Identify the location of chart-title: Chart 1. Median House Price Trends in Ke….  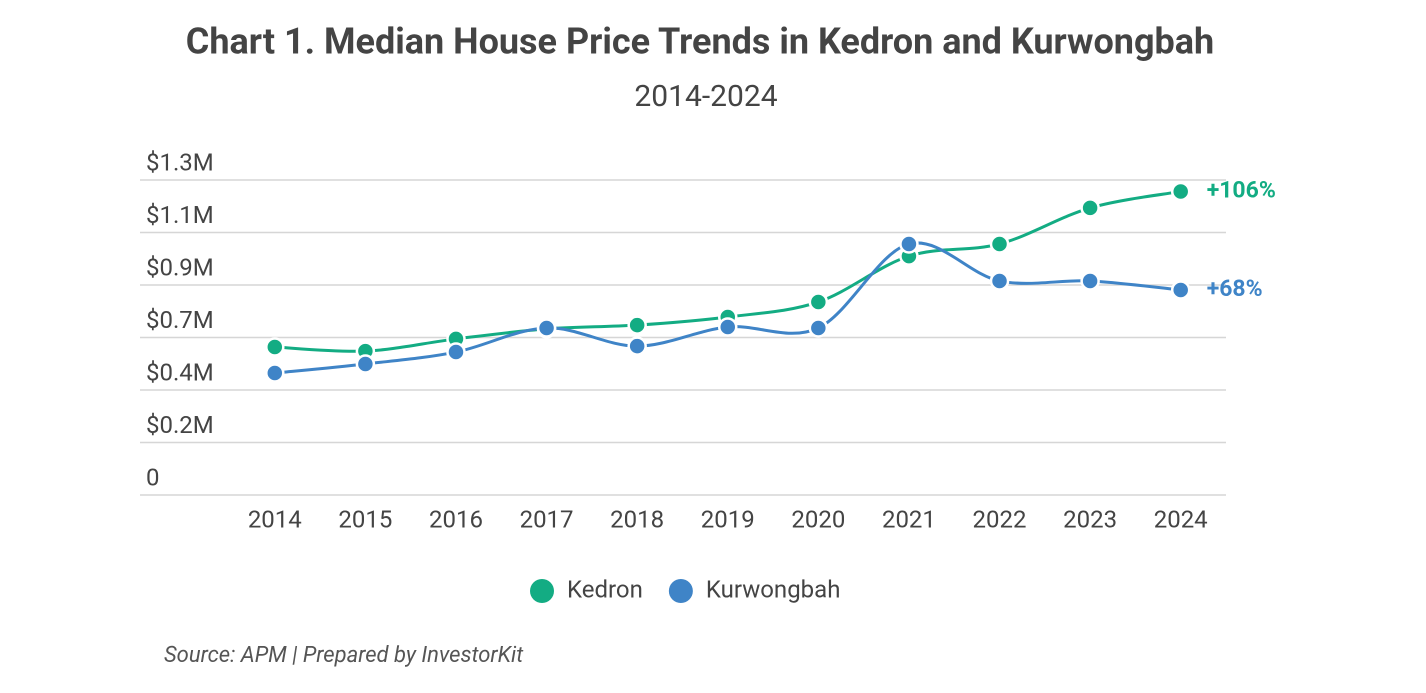
(700, 42).